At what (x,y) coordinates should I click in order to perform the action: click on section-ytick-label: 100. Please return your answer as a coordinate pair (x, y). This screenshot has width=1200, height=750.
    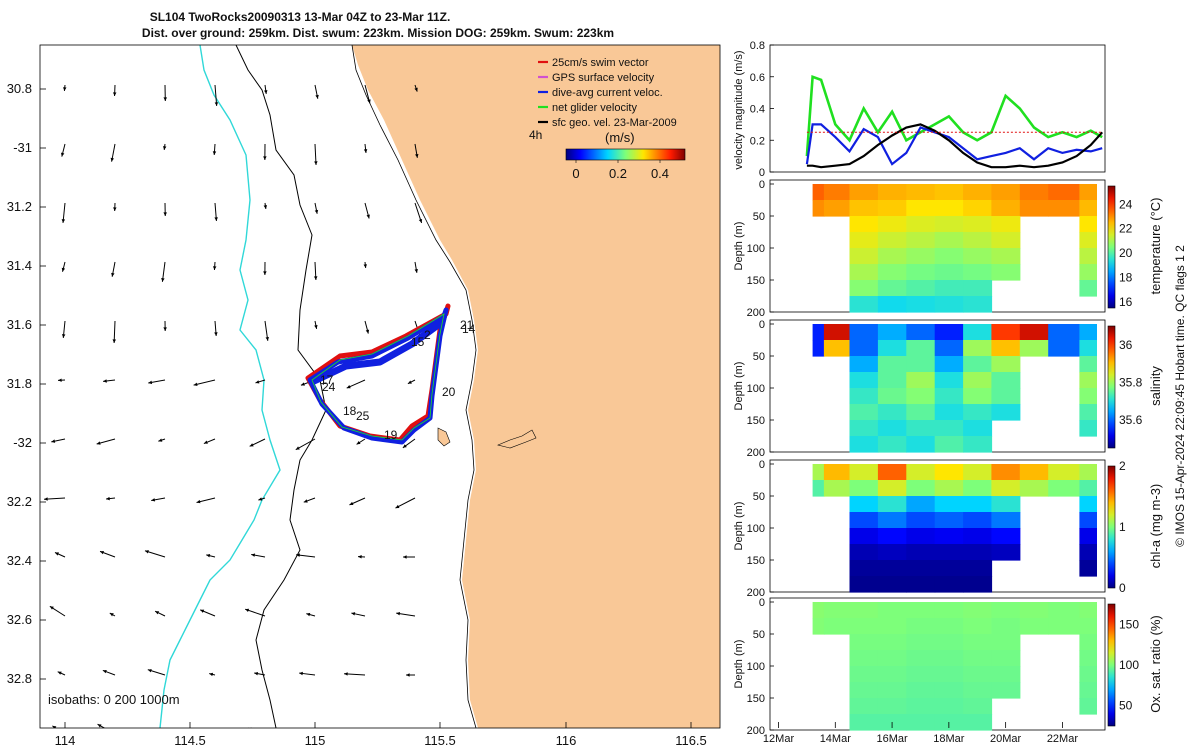
    Looking at the image, I should click on (756, 529).